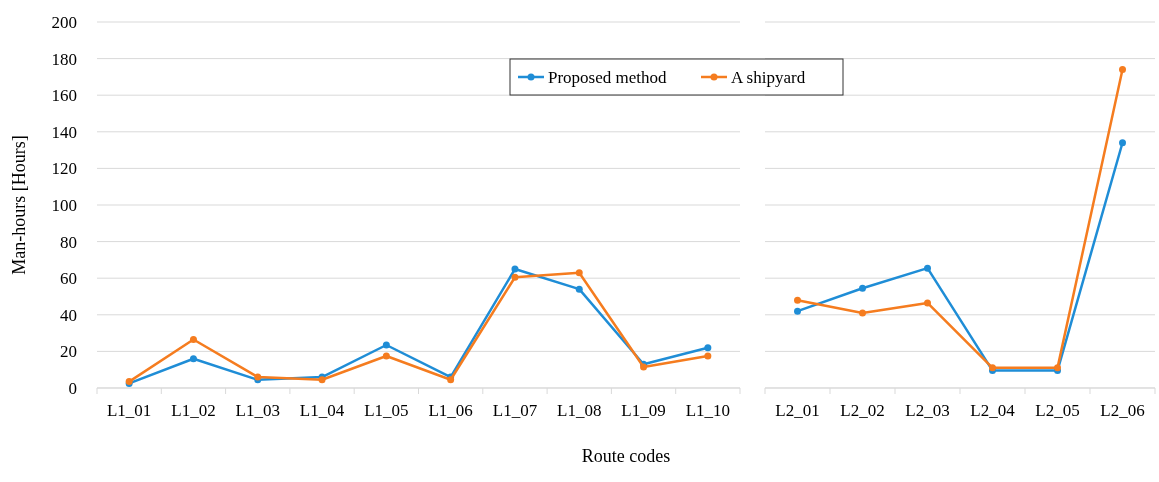 The image size is (1159, 482). Describe the element at coordinates (1057, 410) in the screenshot. I see `x-tick-label: L2_05` at that location.